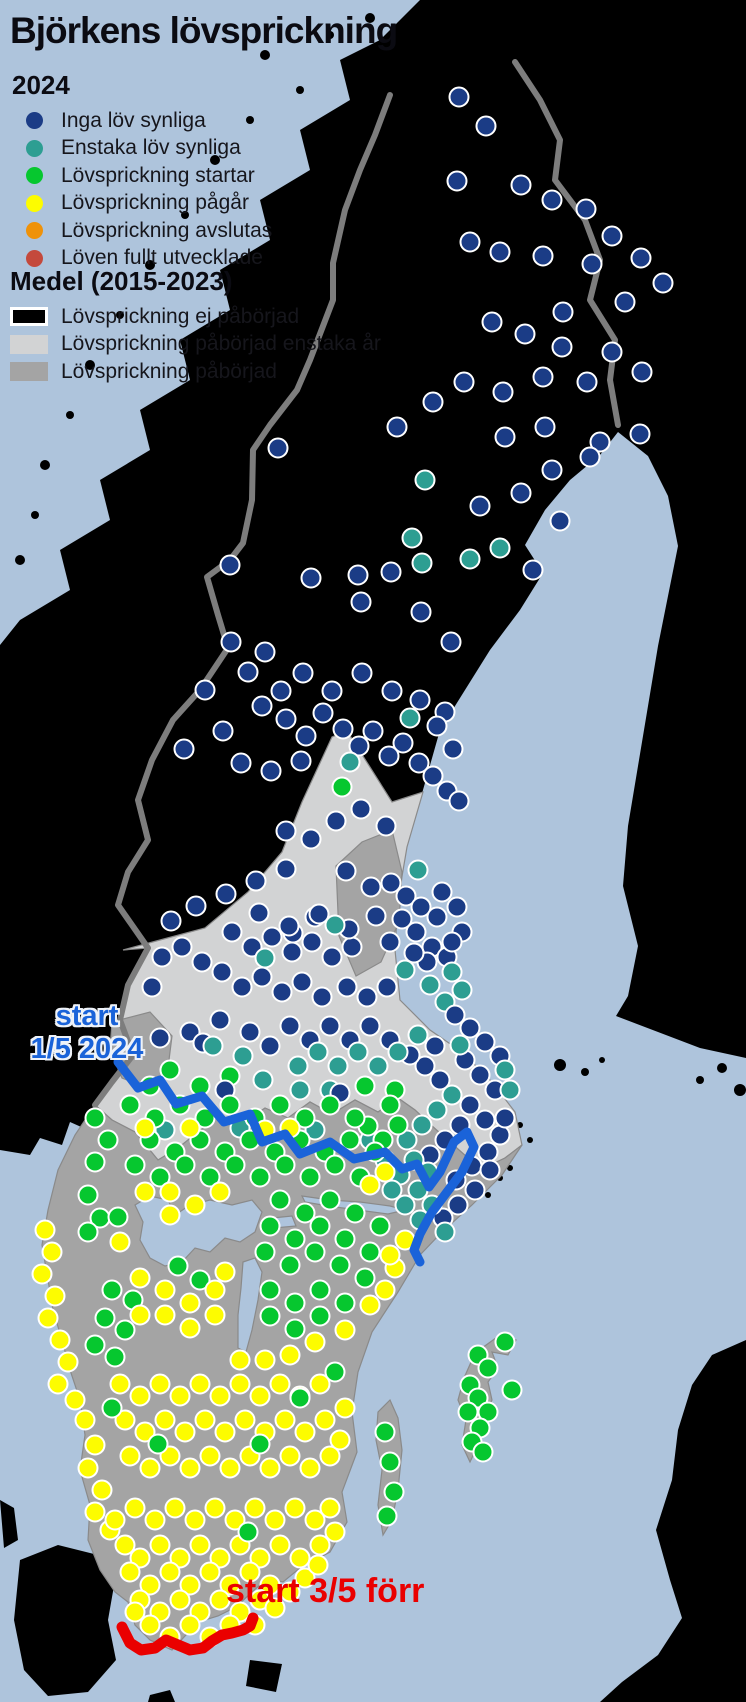 This screenshot has height=1702, width=746. Describe the element at coordinates (296, 1162) in the screenshot. I see `isoline-start-2024` at that location.